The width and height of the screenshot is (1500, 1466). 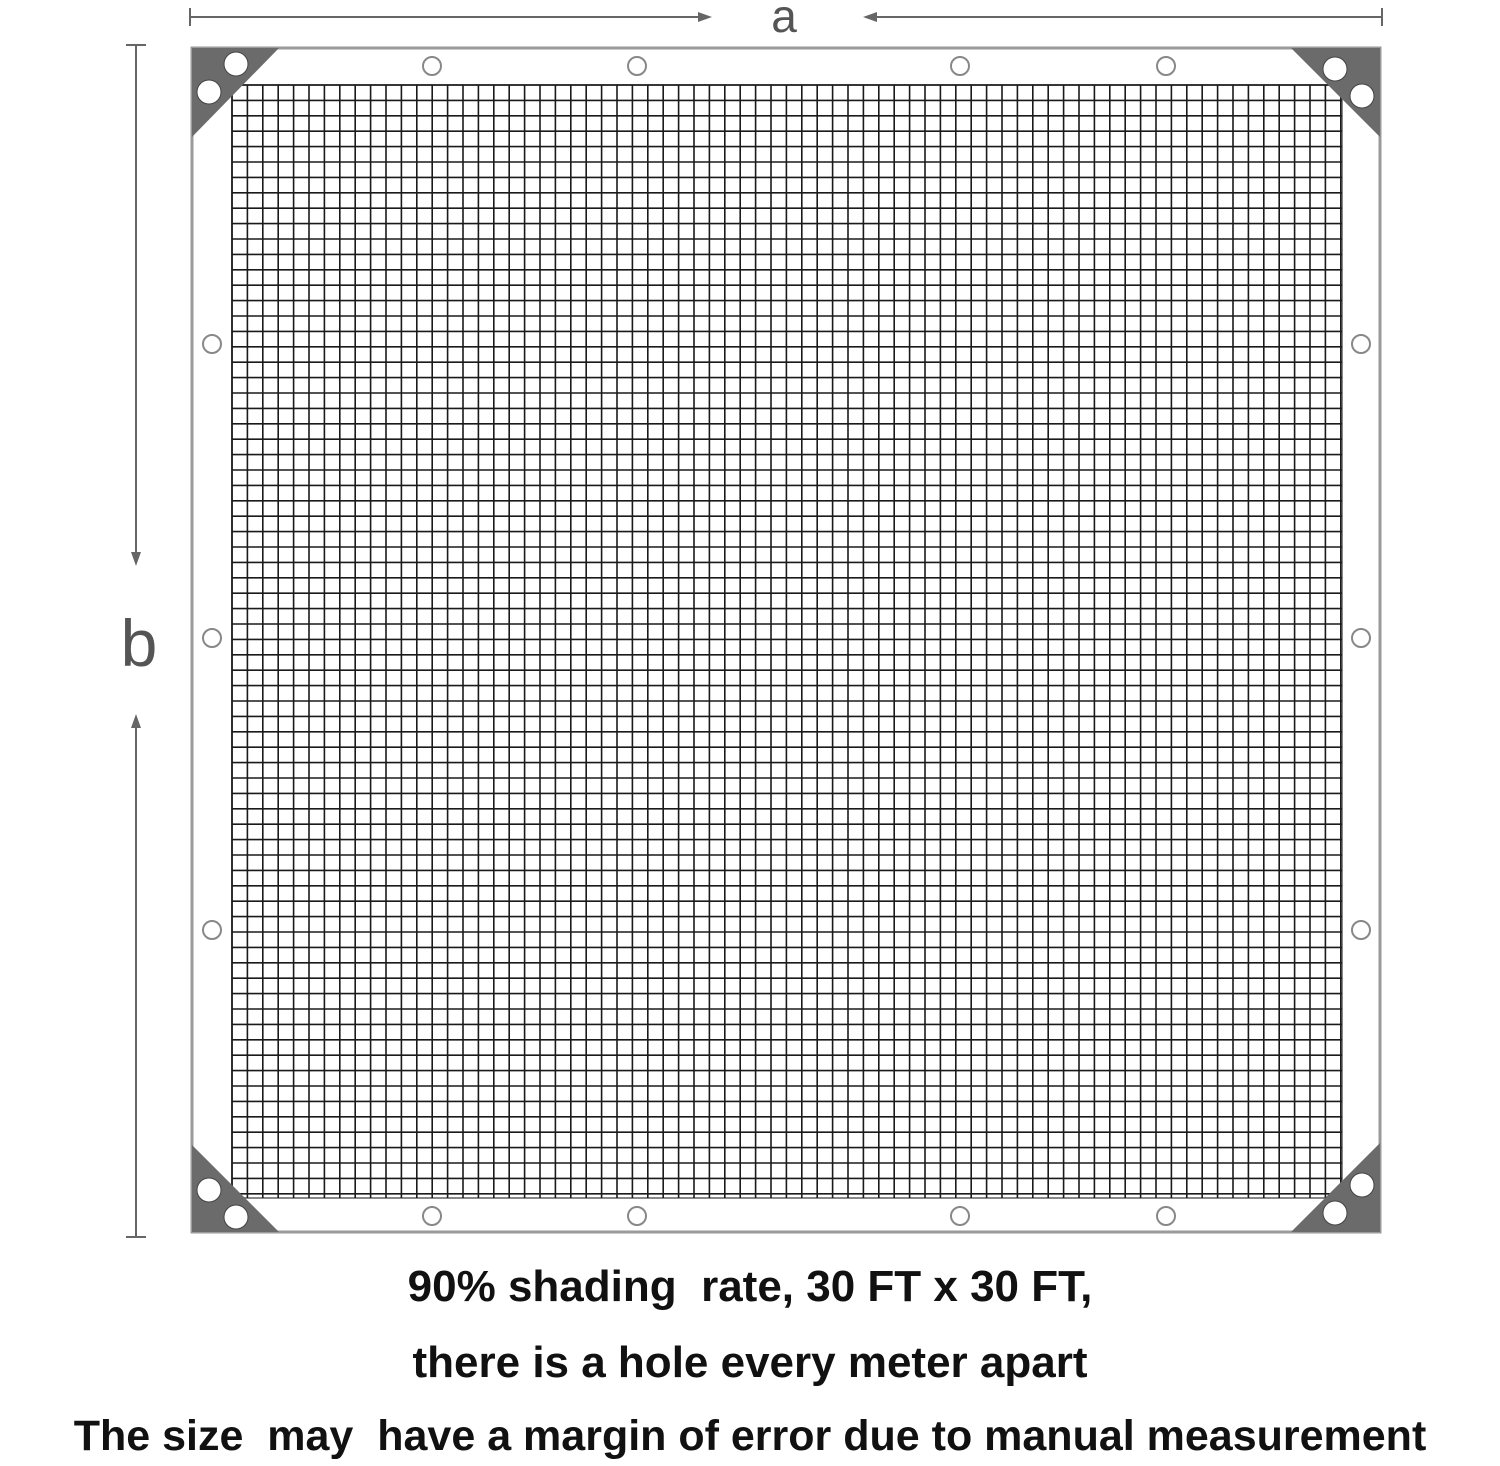 I want to click on width-dimension-arrow, so click(x=786, y=17).